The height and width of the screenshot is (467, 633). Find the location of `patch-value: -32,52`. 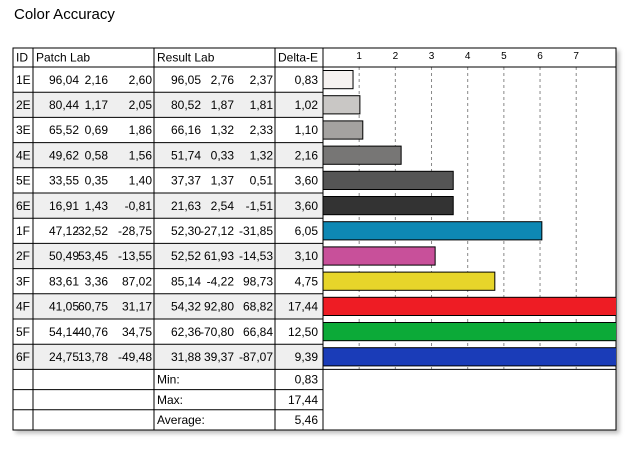

patch-value: -32,52 is located at coordinates (91, 231).